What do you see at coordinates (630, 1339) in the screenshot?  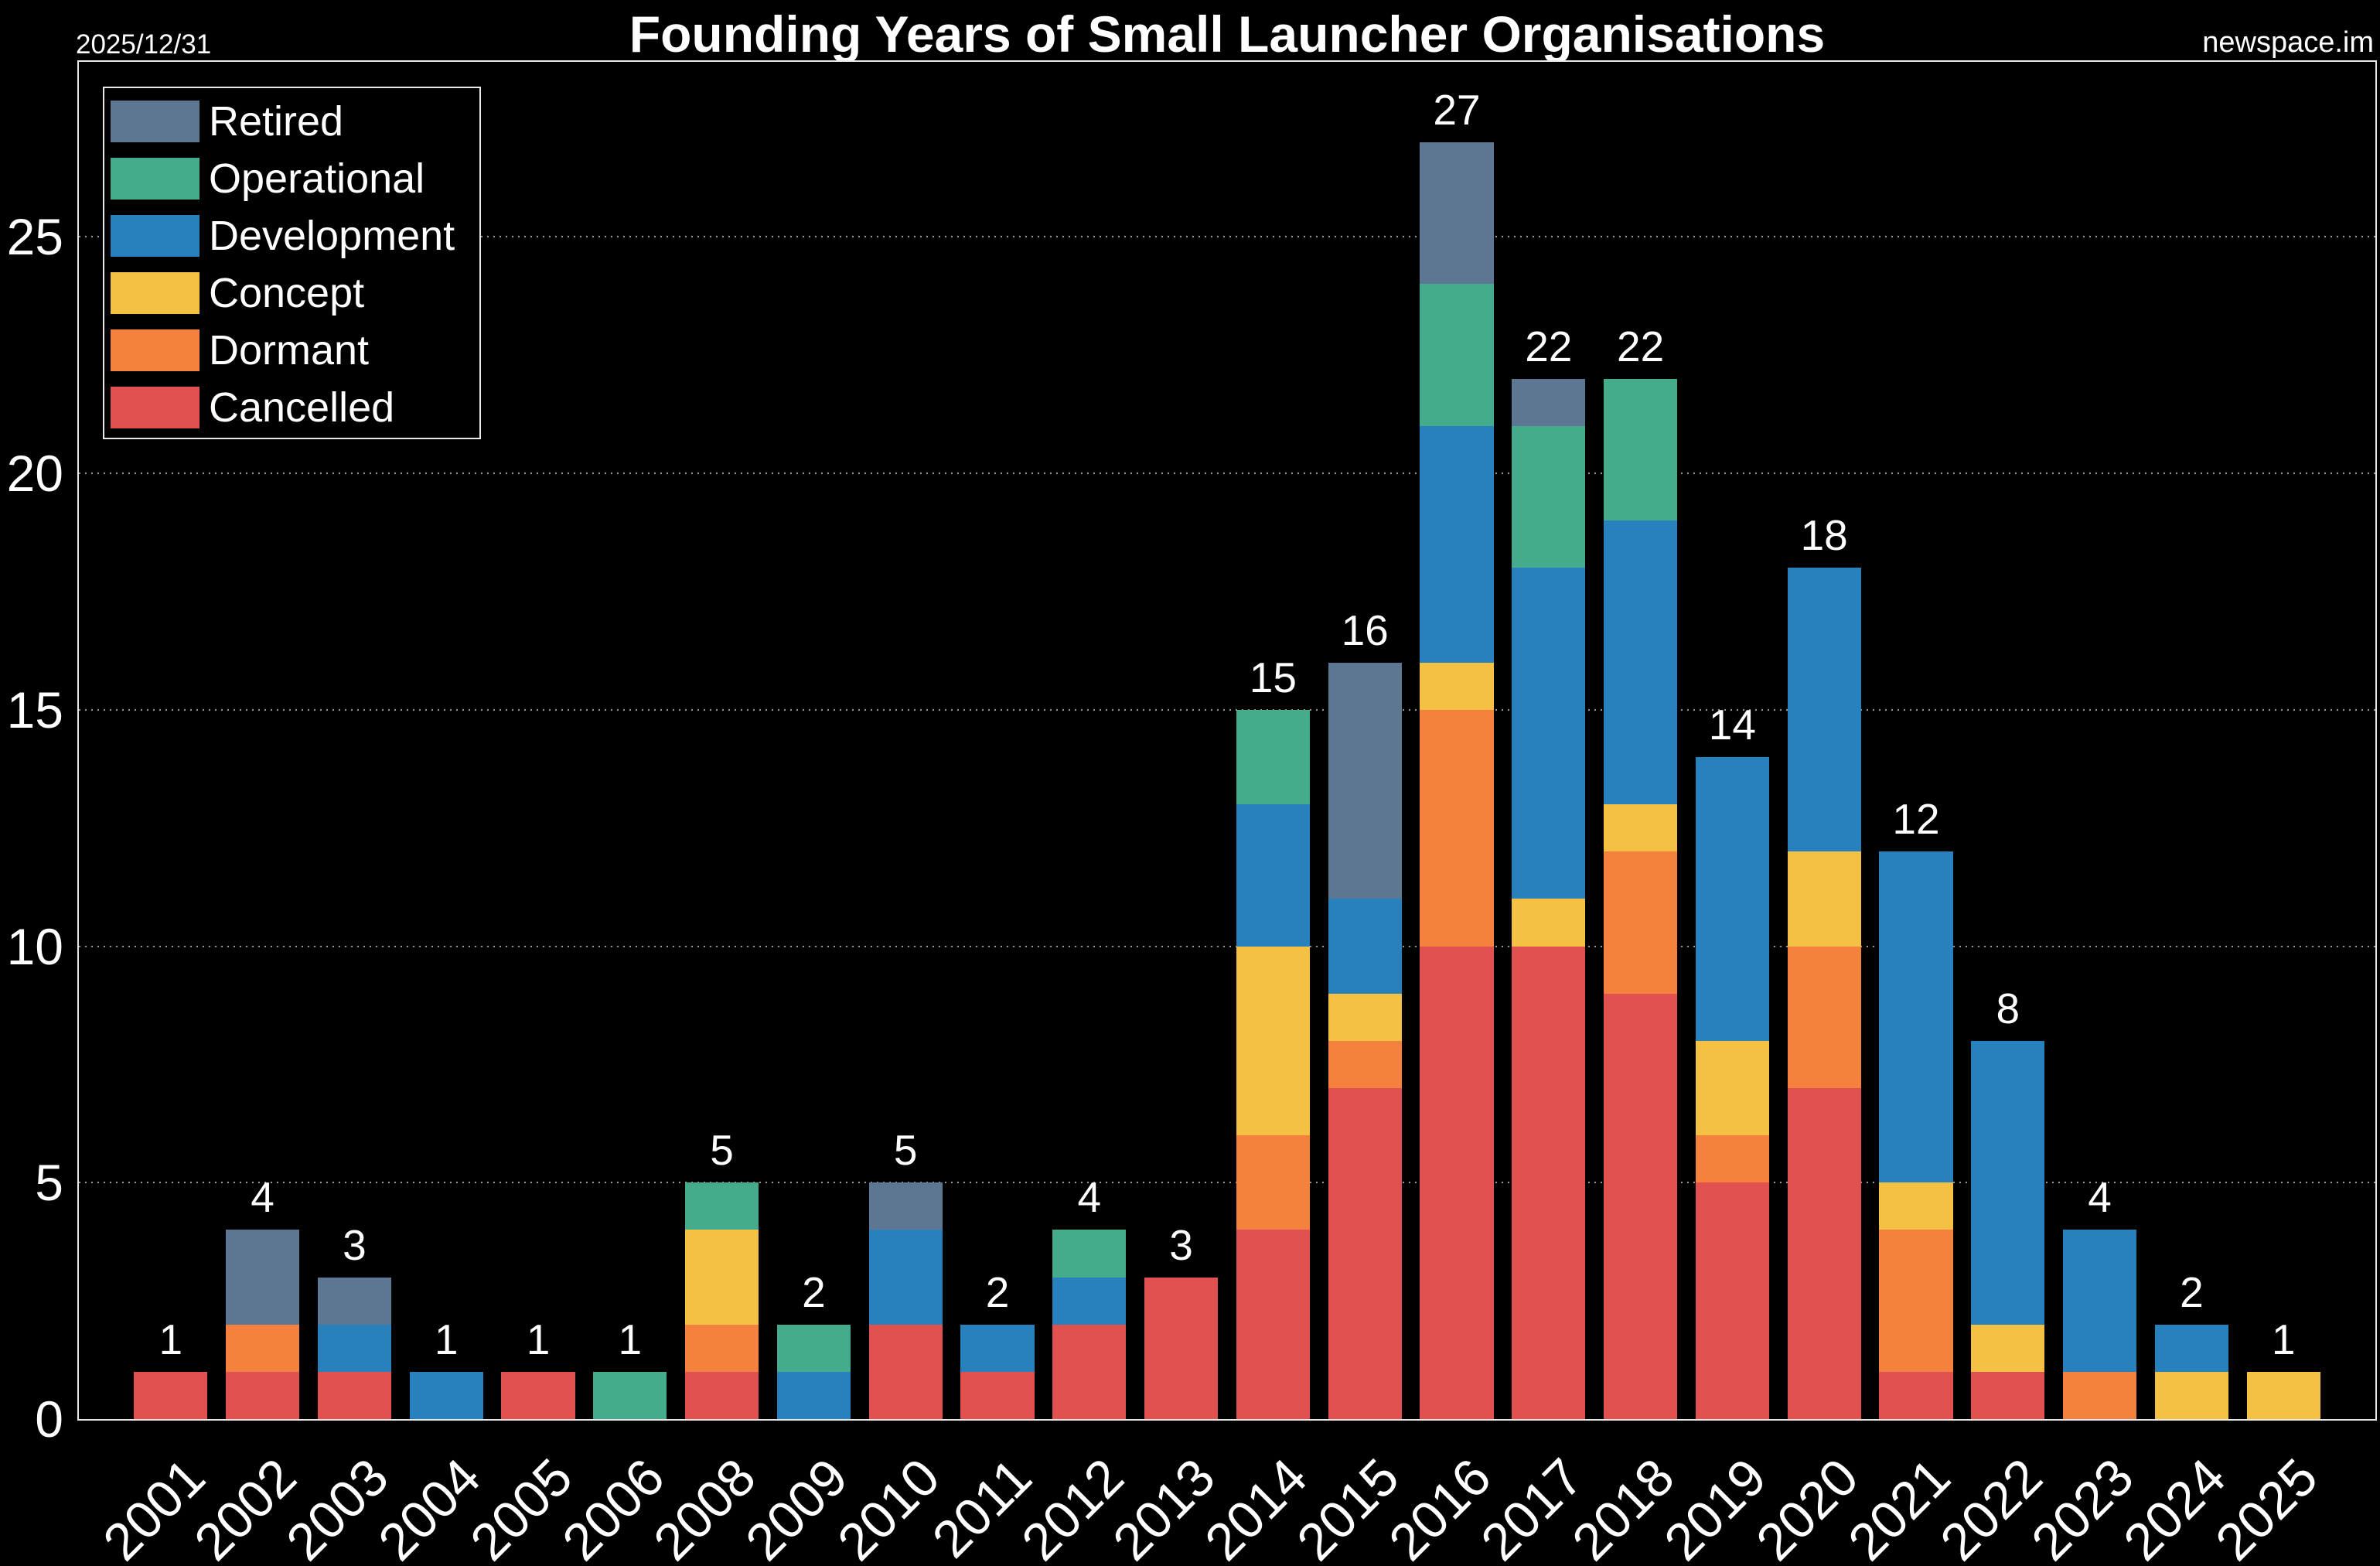 I see `bar-total-label-2006: 1` at bounding box center [630, 1339].